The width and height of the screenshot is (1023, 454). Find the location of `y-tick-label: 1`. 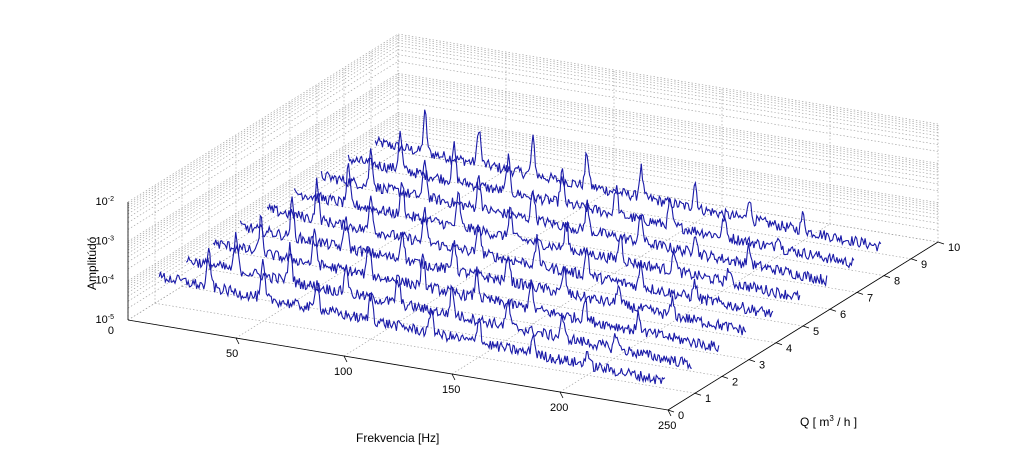

y-tick-label: 1 is located at coordinates (708, 399).